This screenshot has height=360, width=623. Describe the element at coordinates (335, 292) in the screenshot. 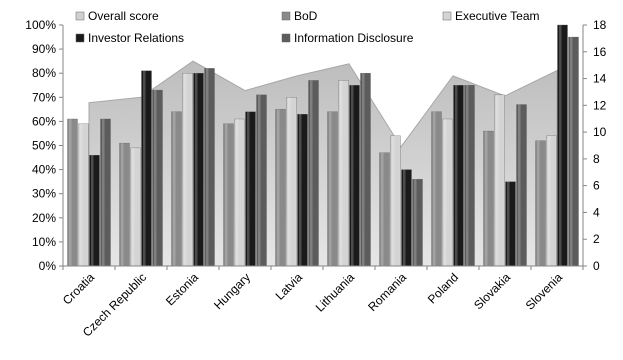

I see `x-tick-label-lithuania: Lithuania` at that location.